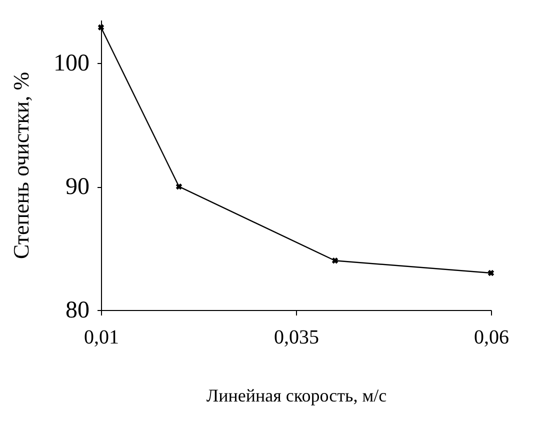  What do you see at coordinates (78, 311) in the screenshot?
I see `y-tick-label: 80` at bounding box center [78, 311].